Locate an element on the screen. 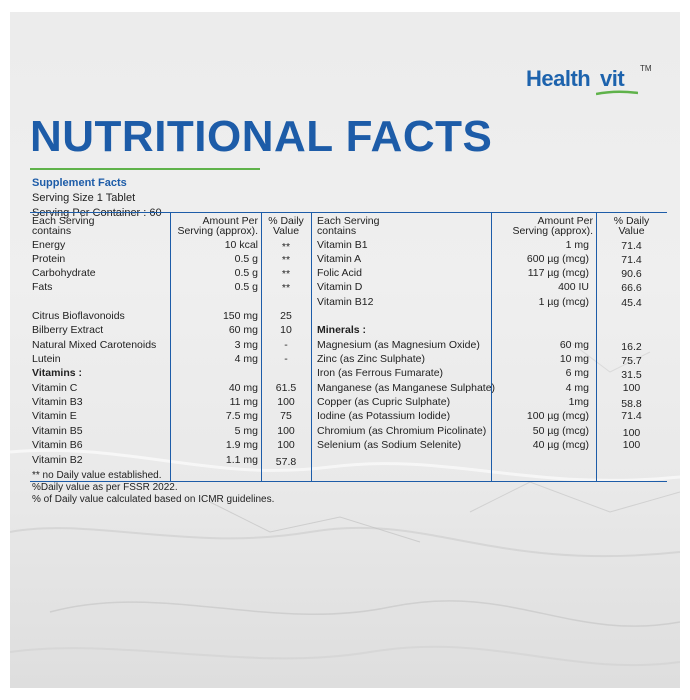 Image resolution: width=690 pixels, height=700 pixels. nutrient-name: Vitamin B1 is located at coordinates (342, 245).